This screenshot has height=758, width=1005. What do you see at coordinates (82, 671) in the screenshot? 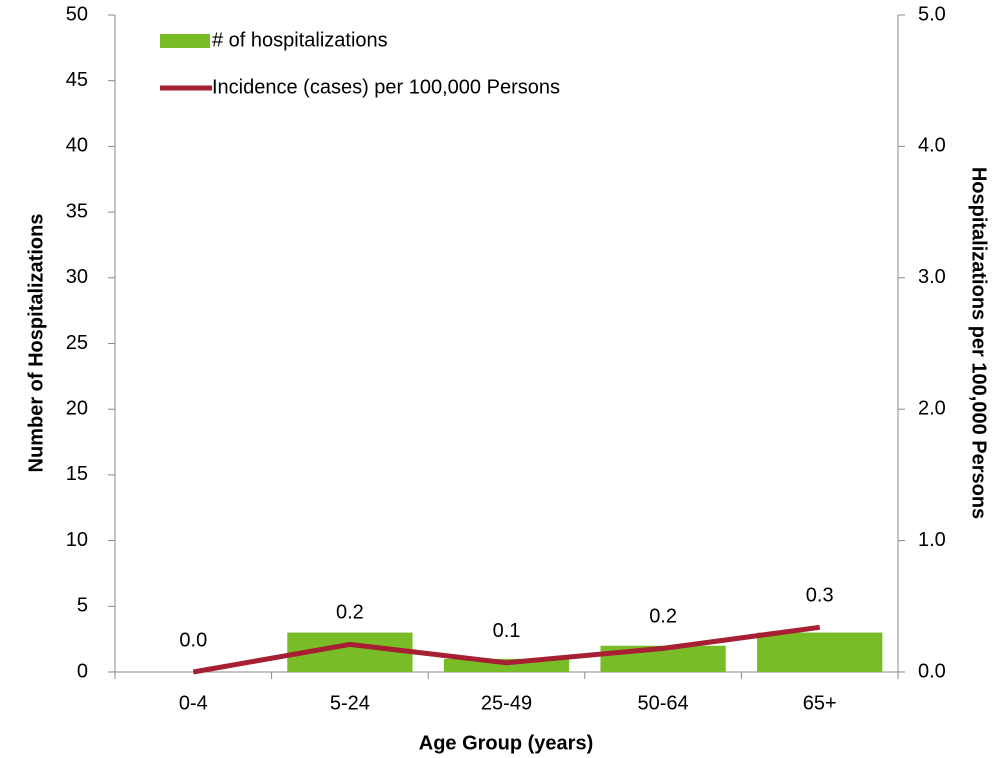
I see `y-tick-label: 0` at bounding box center [82, 671].